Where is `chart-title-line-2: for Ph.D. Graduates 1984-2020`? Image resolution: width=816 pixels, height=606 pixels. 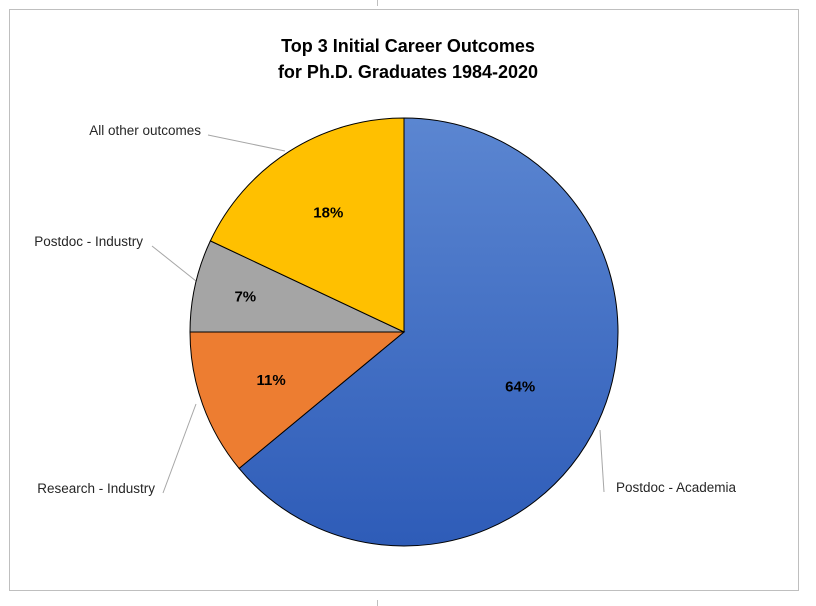 chart-title-line-2: for Ph.D. Graduates 1984-2020 is located at coordinates (408, 72).